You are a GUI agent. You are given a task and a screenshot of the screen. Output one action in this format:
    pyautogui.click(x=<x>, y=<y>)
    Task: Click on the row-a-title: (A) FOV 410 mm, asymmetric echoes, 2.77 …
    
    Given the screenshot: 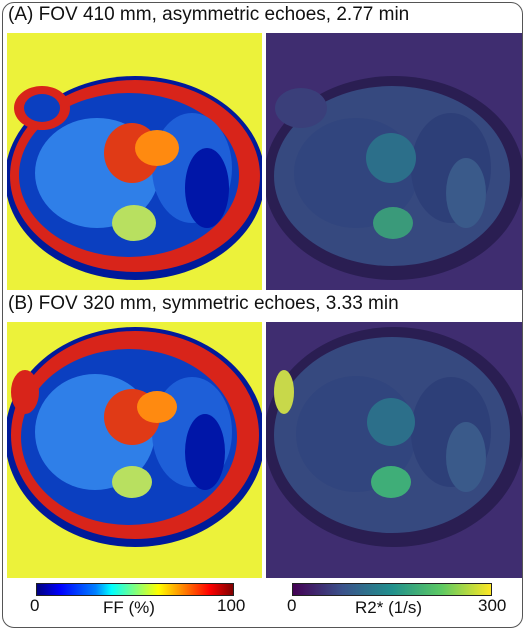 What is the action you would take?
    pyautogui.click(x=209, y=14)
    